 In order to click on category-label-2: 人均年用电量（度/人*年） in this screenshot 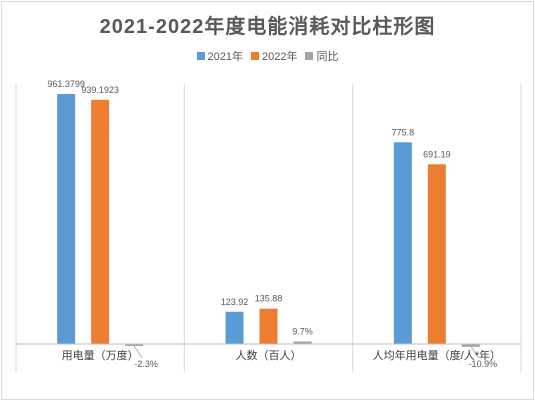, I will do `click(437, 355)`.